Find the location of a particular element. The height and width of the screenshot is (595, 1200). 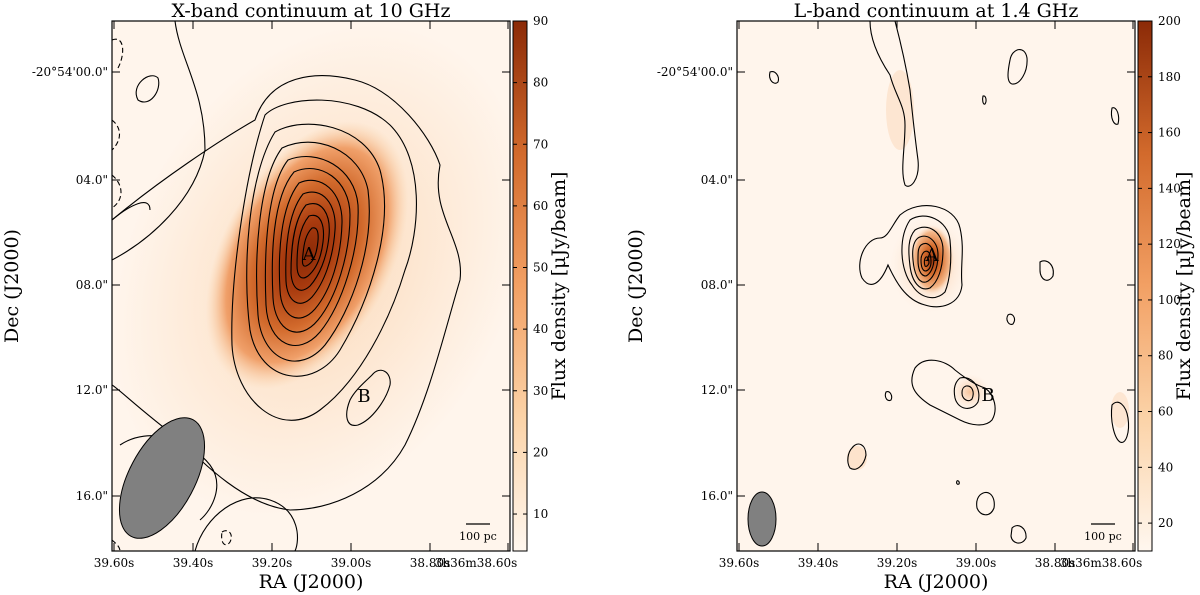

panel-title: L-band continuum at 1.4 GHz is located at coordinates (936, 11).